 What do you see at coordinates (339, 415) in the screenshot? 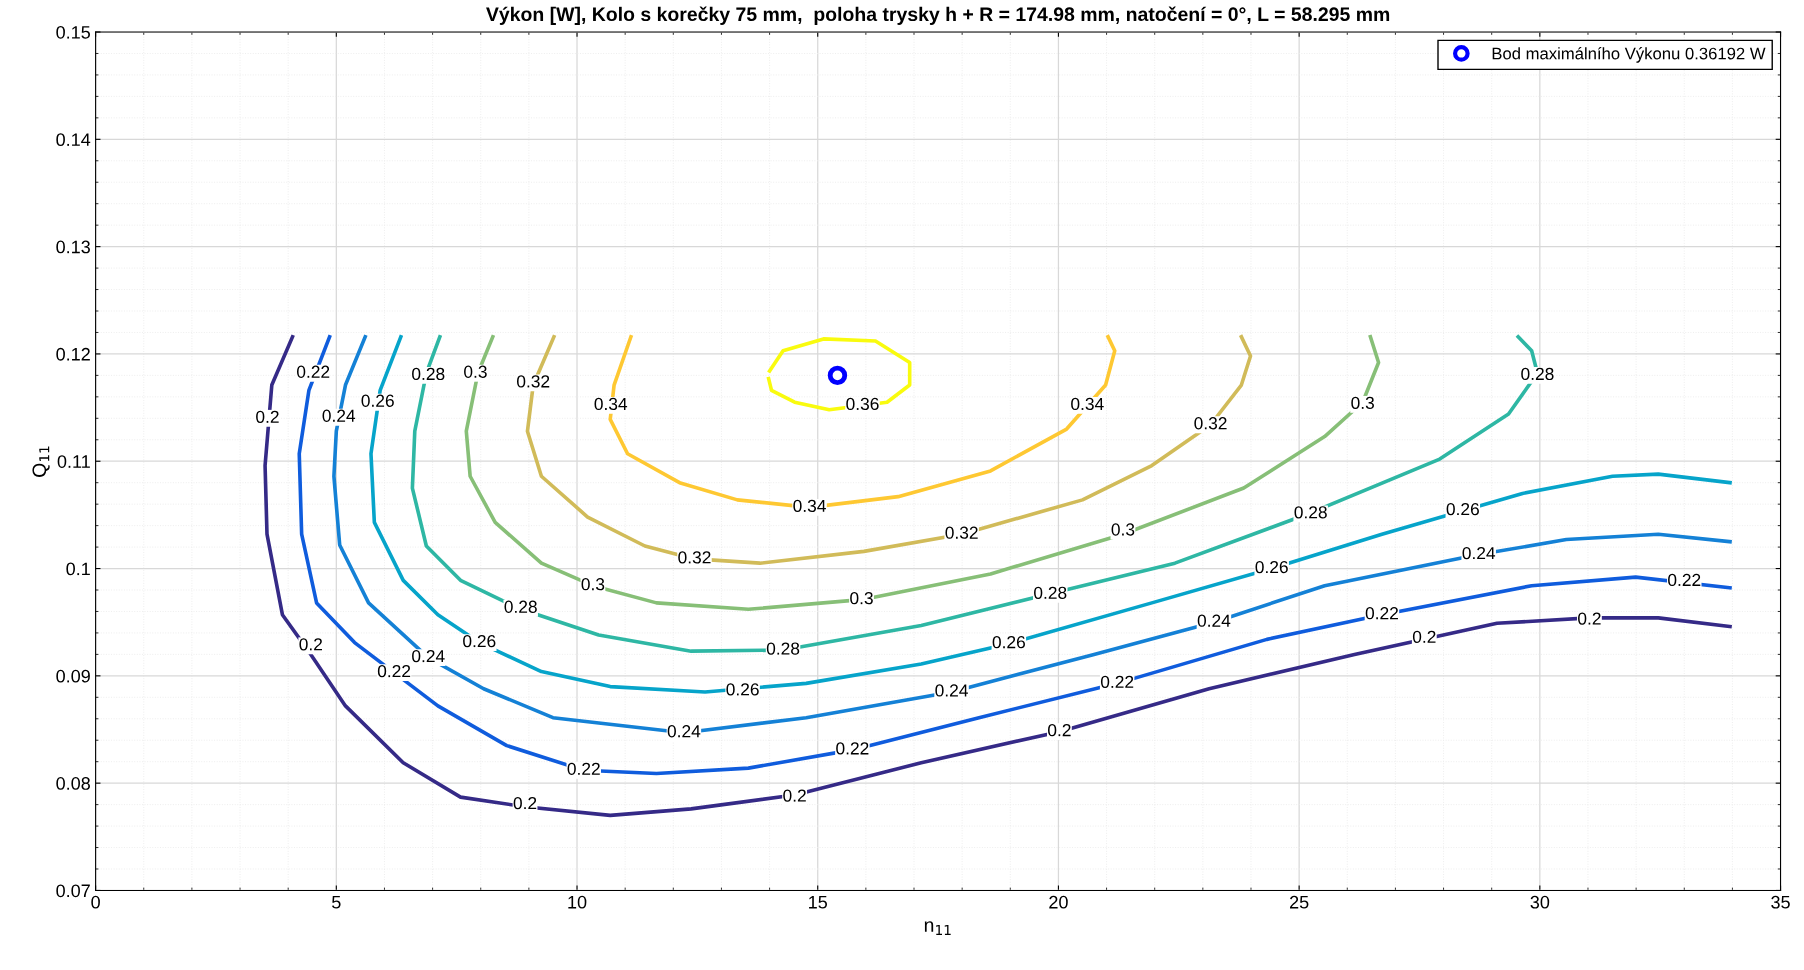
I see `annotation: 0.24` at bounding box center [339, 415].